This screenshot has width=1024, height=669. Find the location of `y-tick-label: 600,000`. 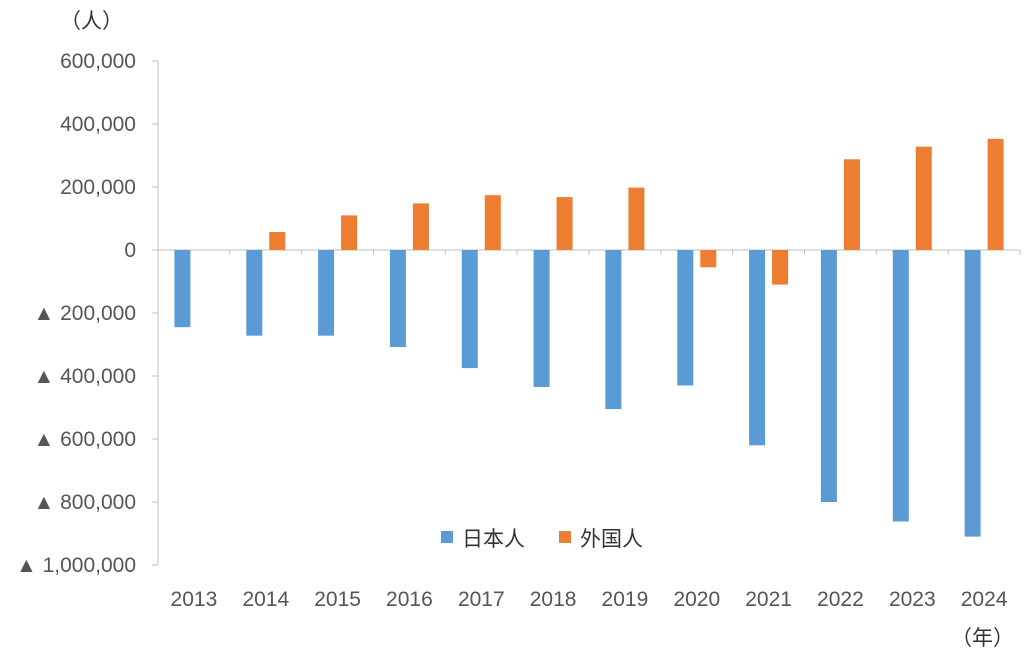

y-tick-label: 600,000 is located at coordinates (98, 61).